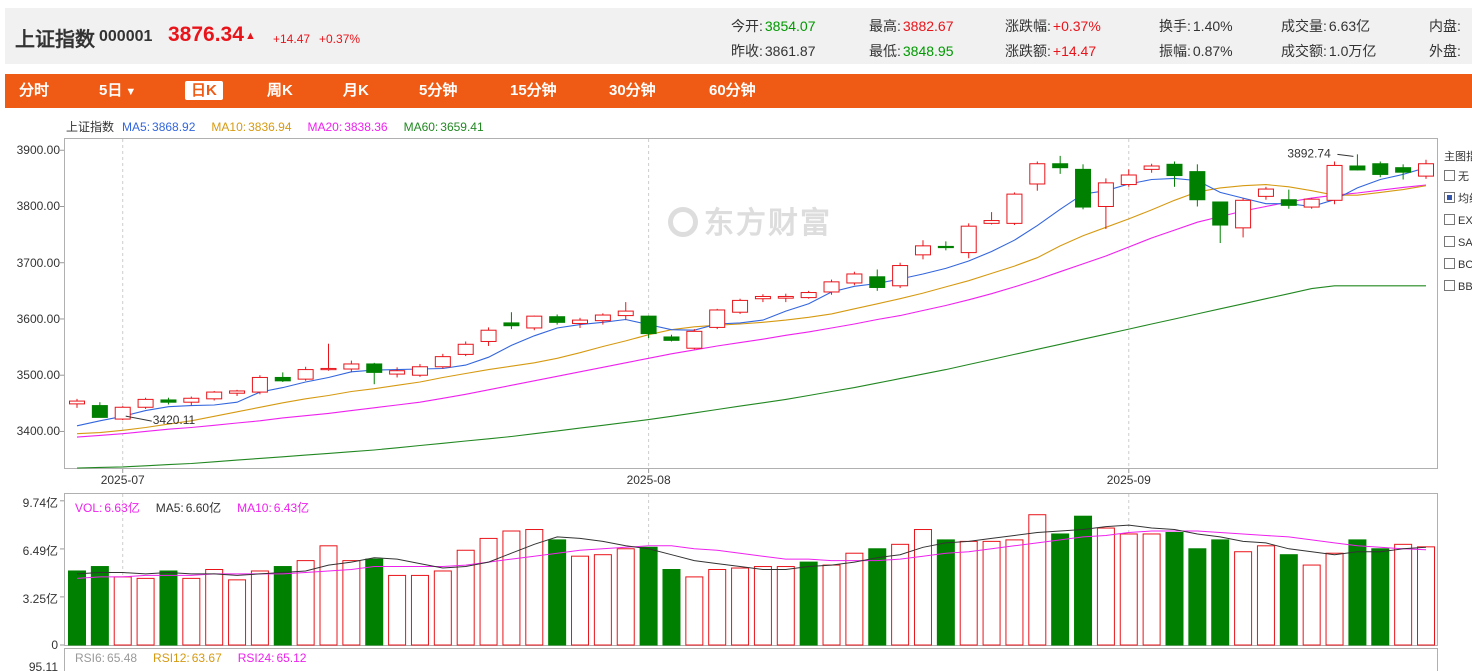 This screenshot has height=671, width=1472. What do you see at coordinates (790, 26) in the screenshot?
I see `stat-value: 3854.07` at bounding box center [790, 26].